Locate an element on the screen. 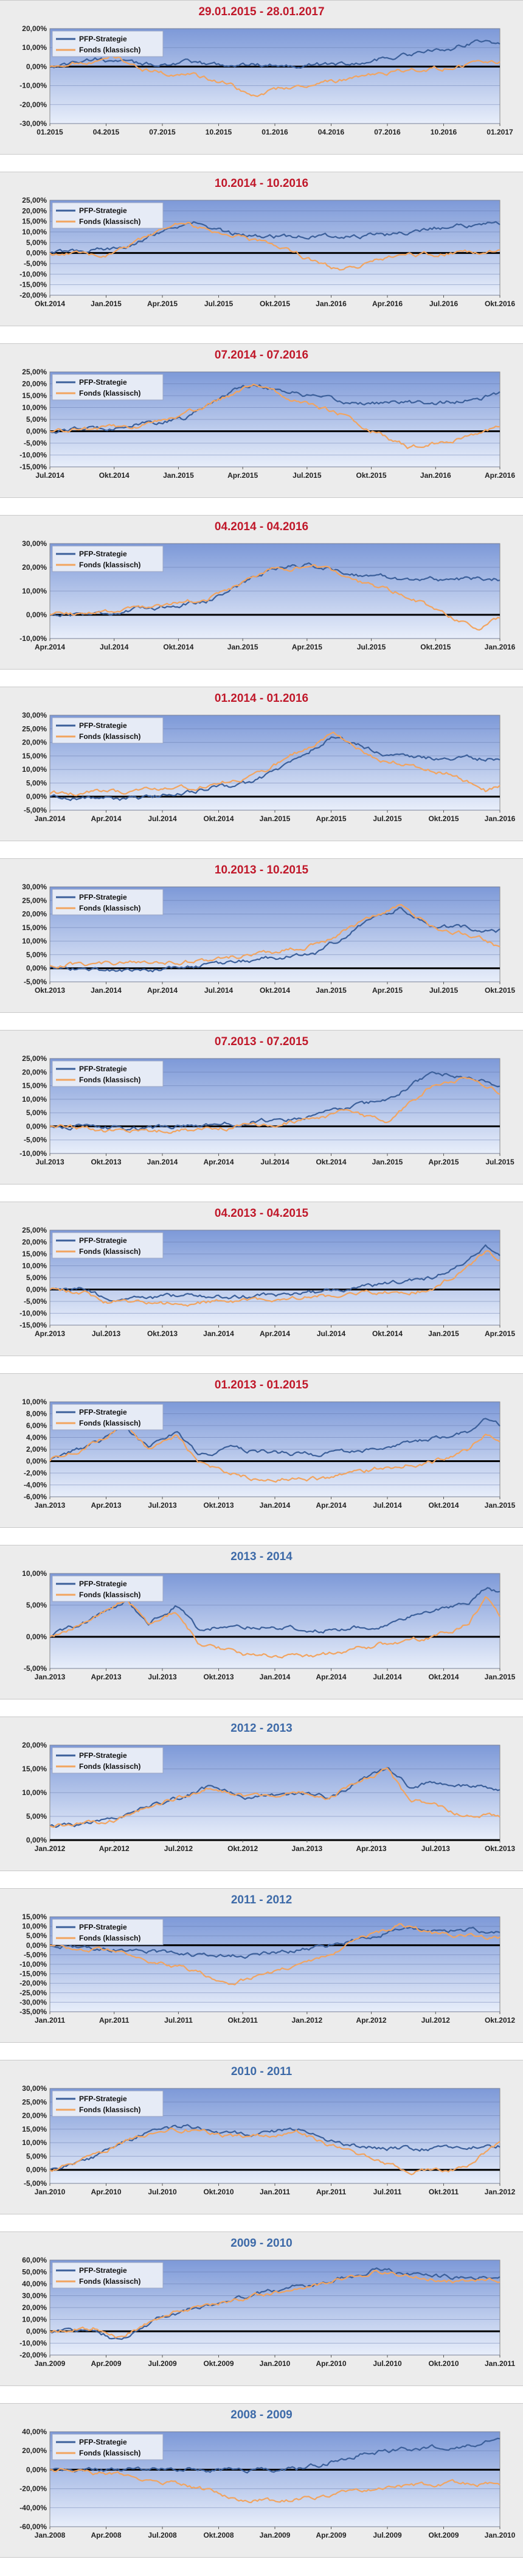  y-tick-label: 2,00% is located at coordinates (37, 1449).